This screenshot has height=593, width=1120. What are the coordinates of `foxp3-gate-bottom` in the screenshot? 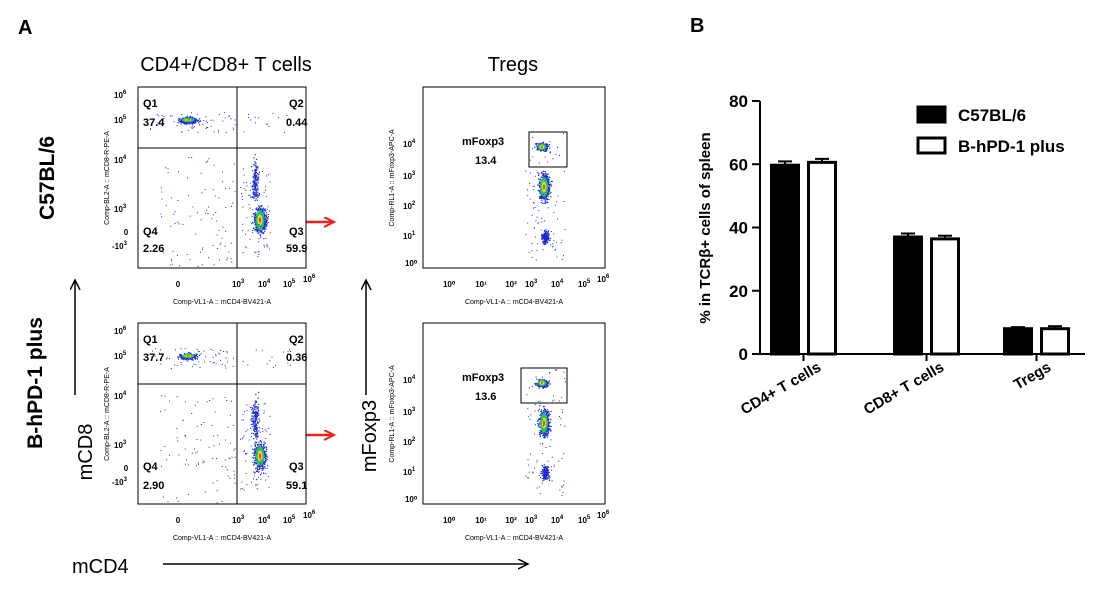 It's located at (544, 385).